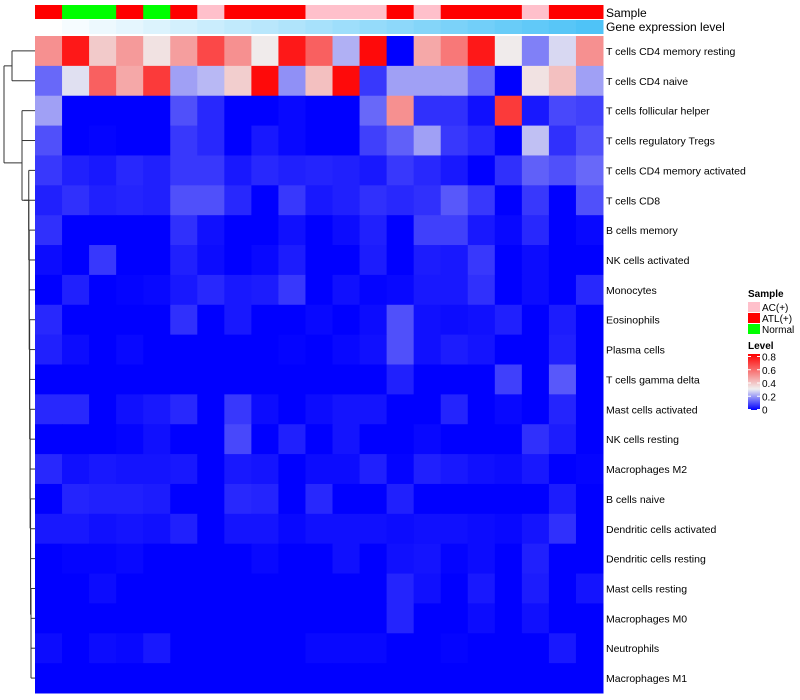  I want to click on row-label: T cells CD8, so click(633, 201).